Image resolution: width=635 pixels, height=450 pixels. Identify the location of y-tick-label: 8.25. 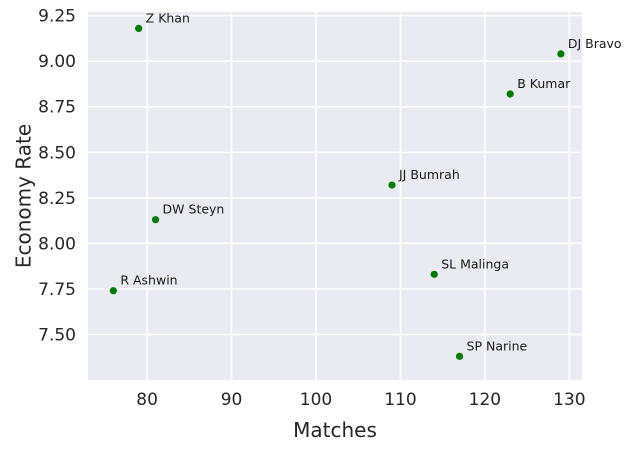
(57, 199).